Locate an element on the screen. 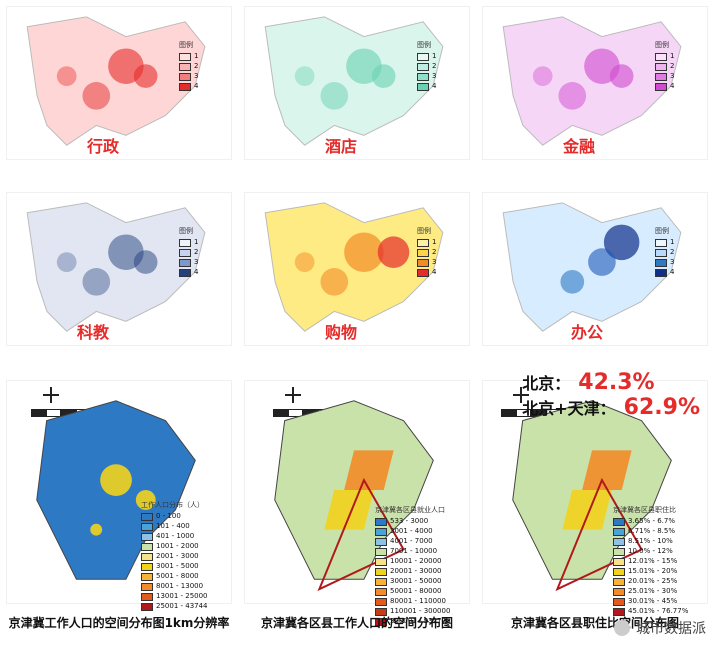  legend-item: 1001 - 2000 is located at coordinates (177, 546).